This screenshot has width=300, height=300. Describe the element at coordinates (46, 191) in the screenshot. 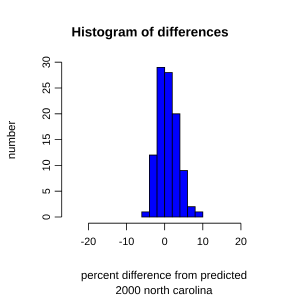

I see `y-tick-label: 5` at that location.